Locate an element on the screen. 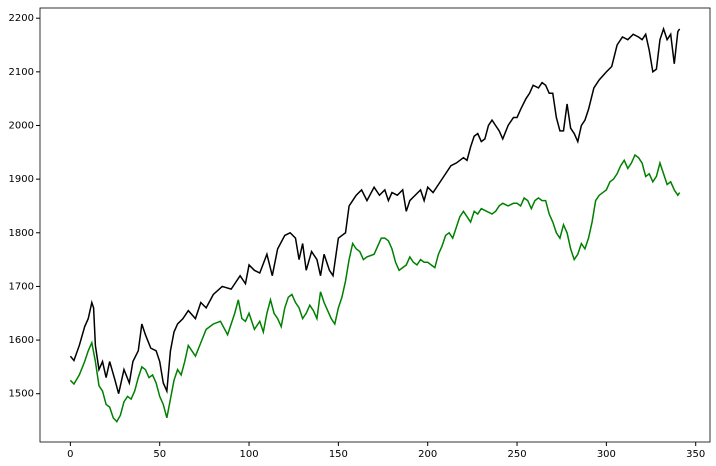 The image size is (716, 466). x-tick-label: 200 is located at coordinates (427, 454).